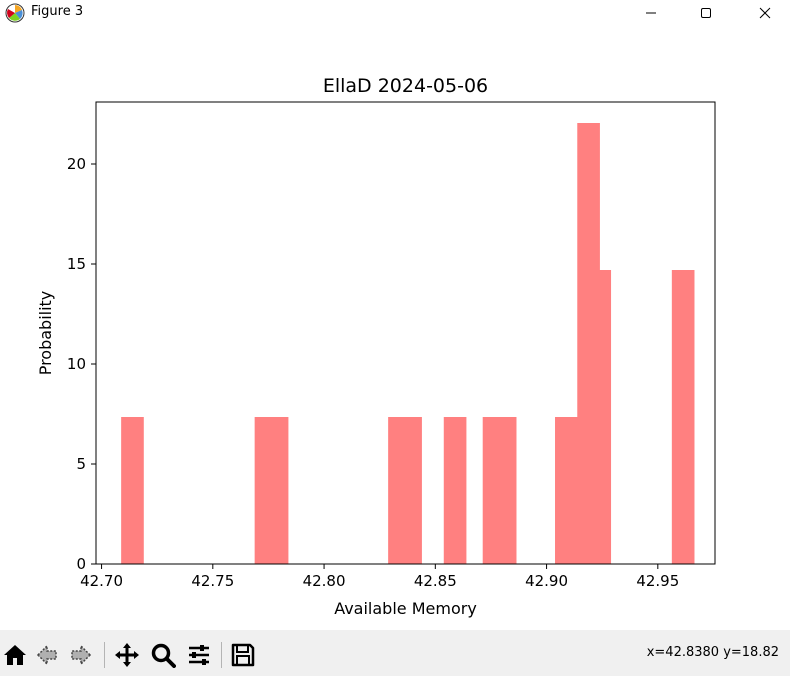  I want to click on close-icon, so click(765, 12).